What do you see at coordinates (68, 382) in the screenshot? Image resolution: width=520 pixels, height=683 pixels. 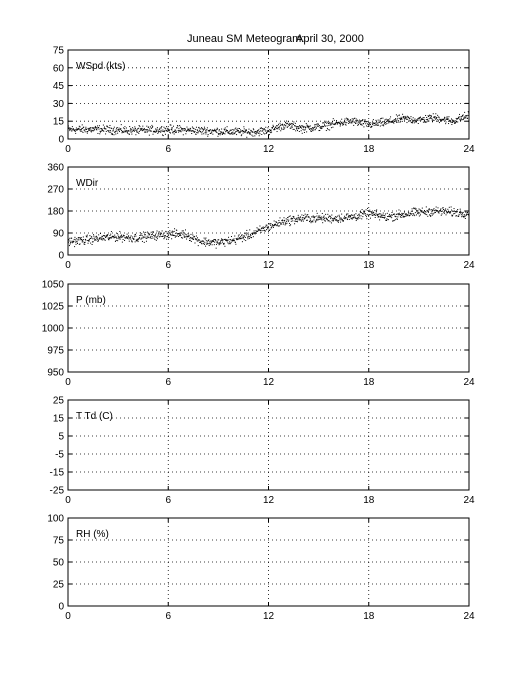 I see `x-tick-label: 0` at bounding box center [68, 382].